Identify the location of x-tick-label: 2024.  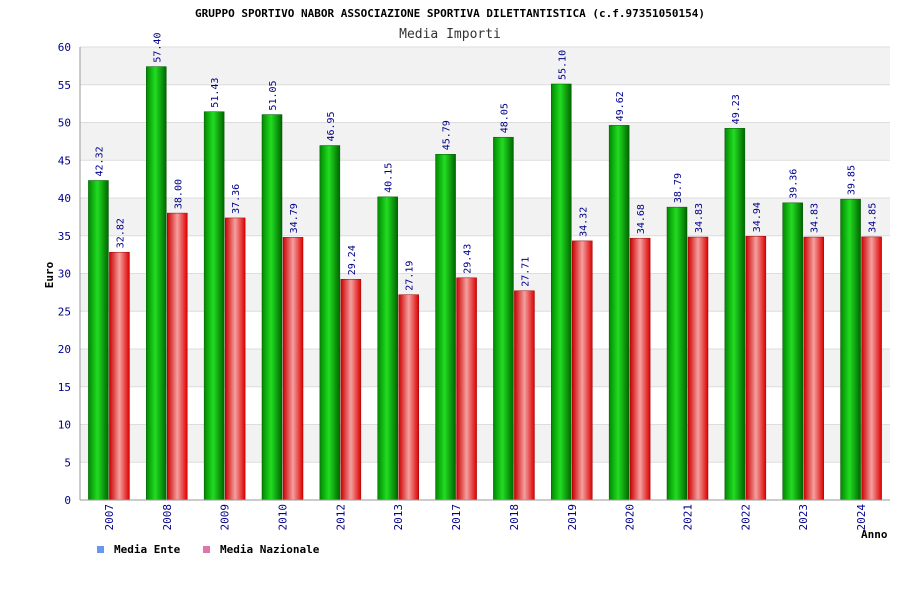
(861, 517).